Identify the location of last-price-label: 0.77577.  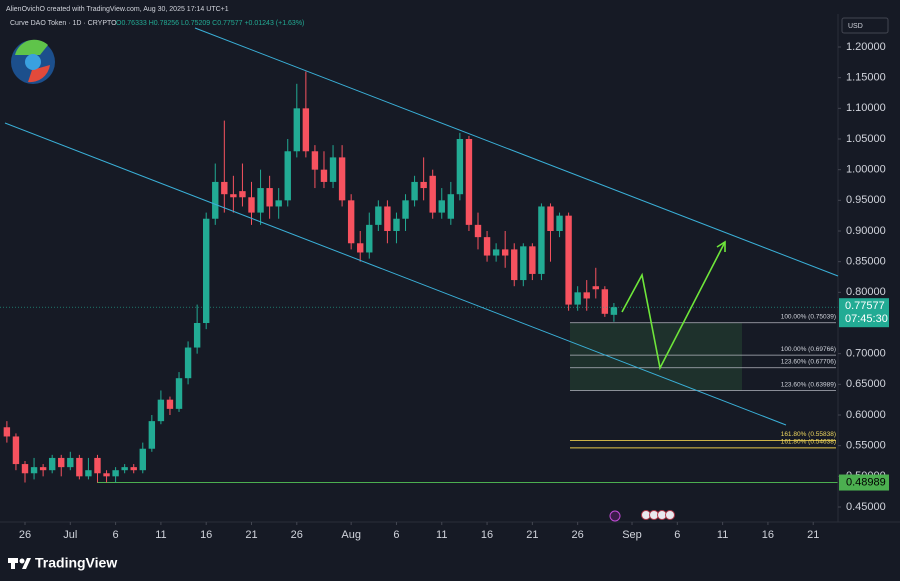
(865, 306).